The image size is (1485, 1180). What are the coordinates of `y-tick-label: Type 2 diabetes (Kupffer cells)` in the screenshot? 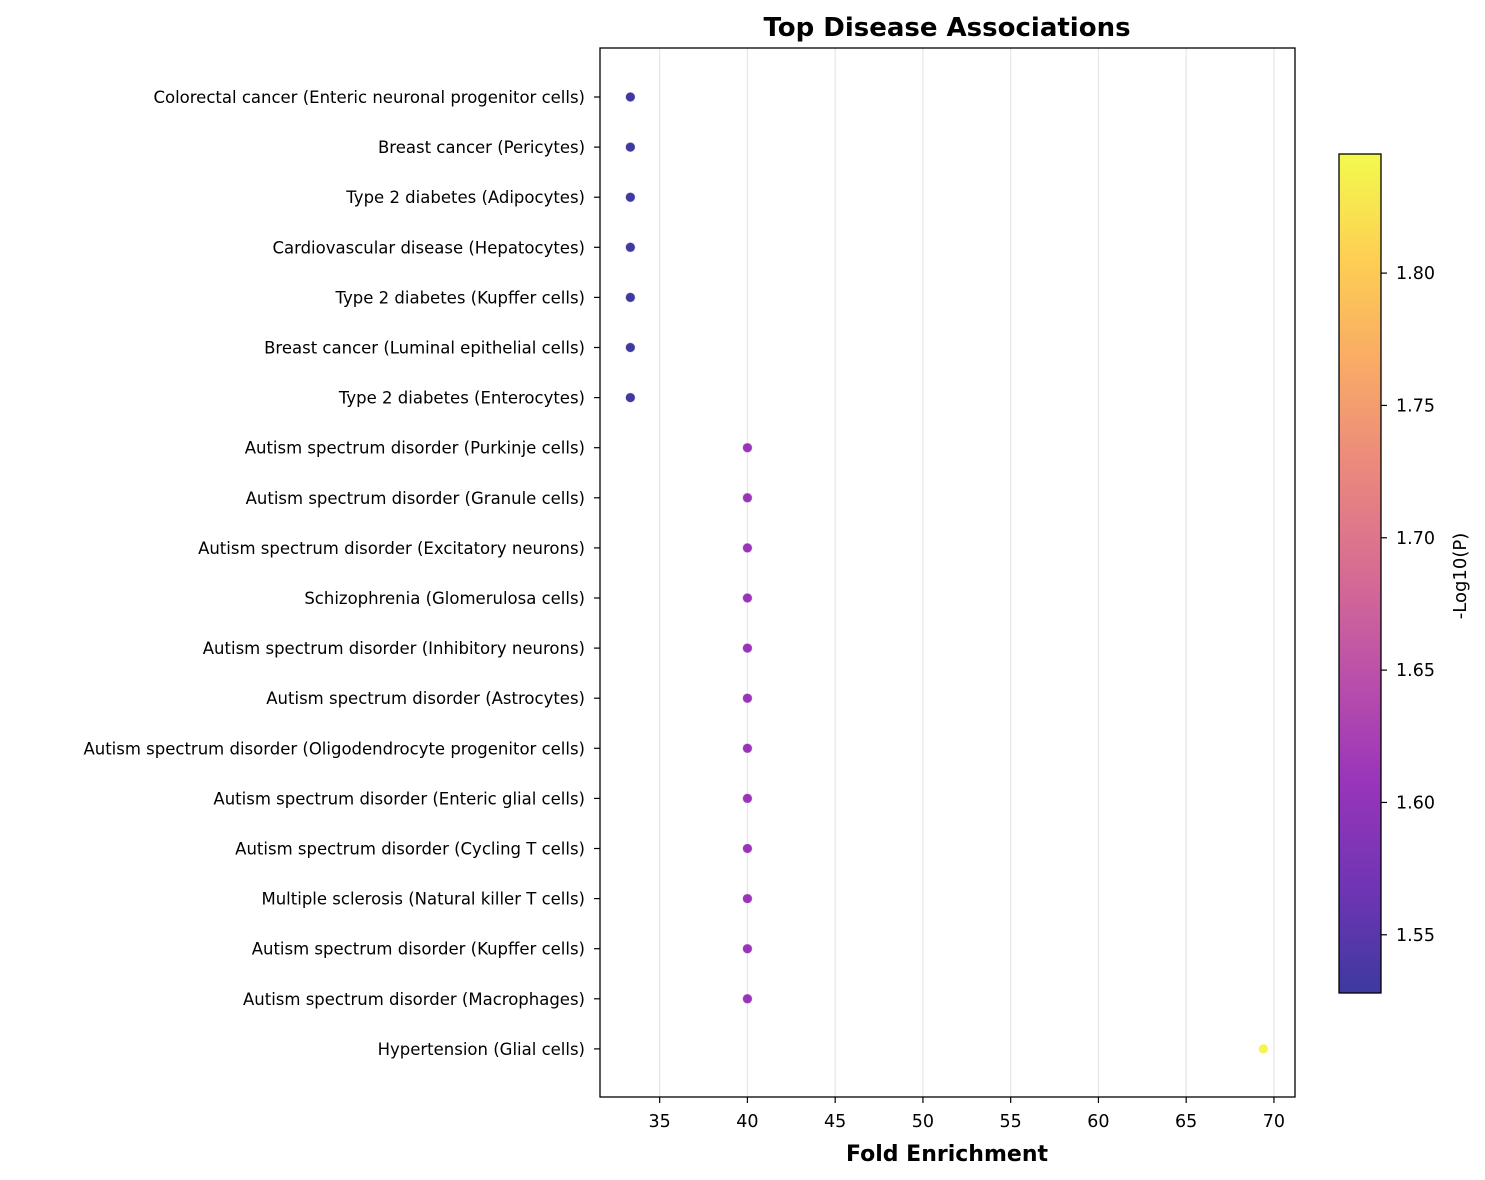 It's located at (460, 297).